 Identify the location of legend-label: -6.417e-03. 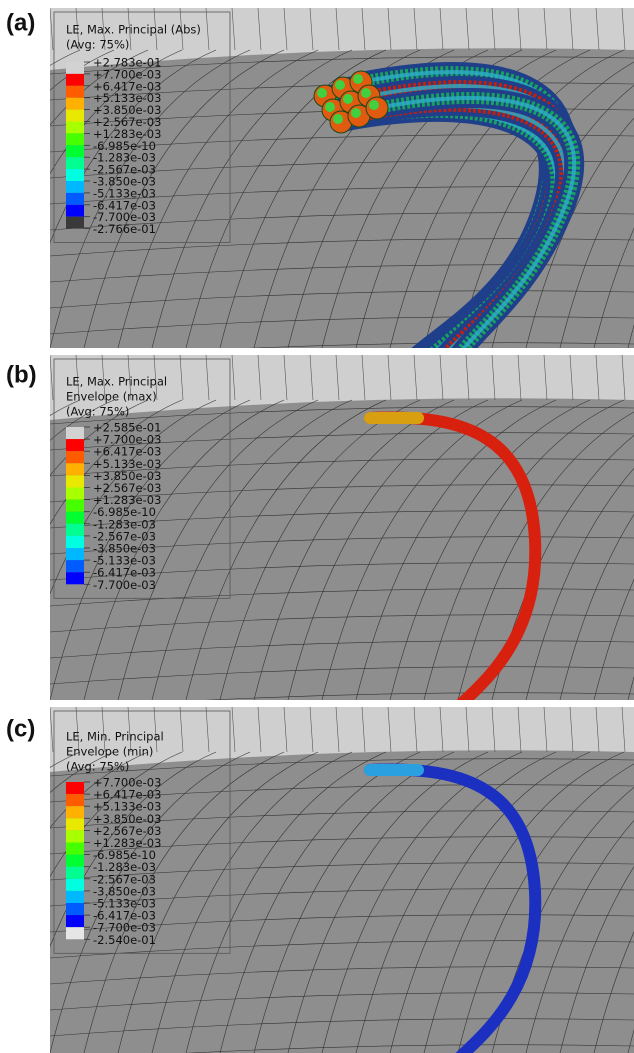
(124, 916).